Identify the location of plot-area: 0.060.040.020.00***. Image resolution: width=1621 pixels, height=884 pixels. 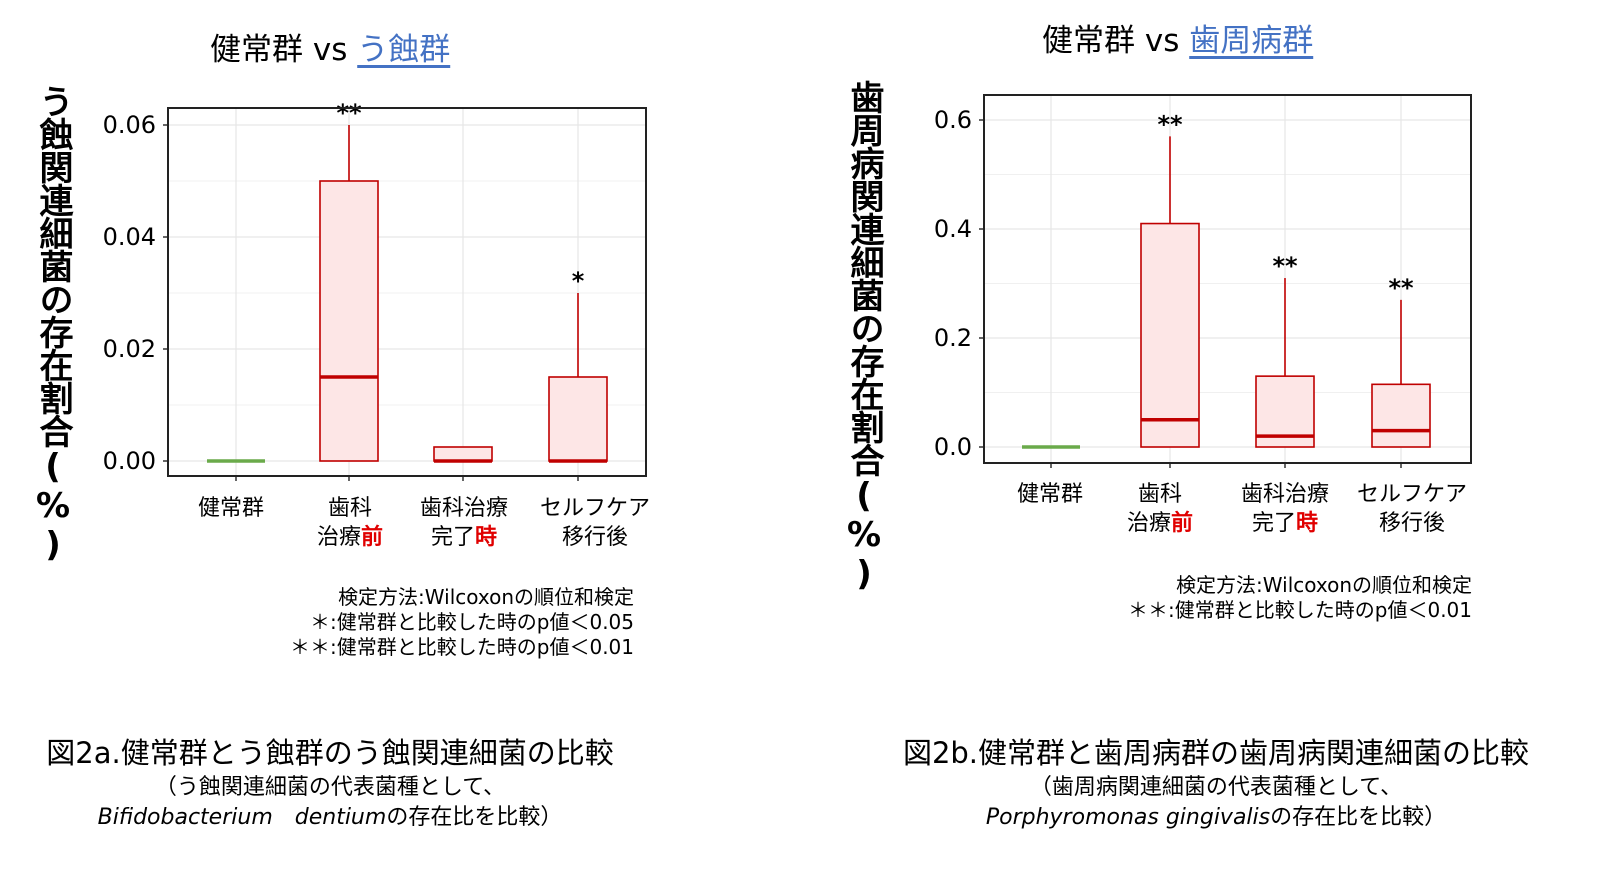
(375, 290).